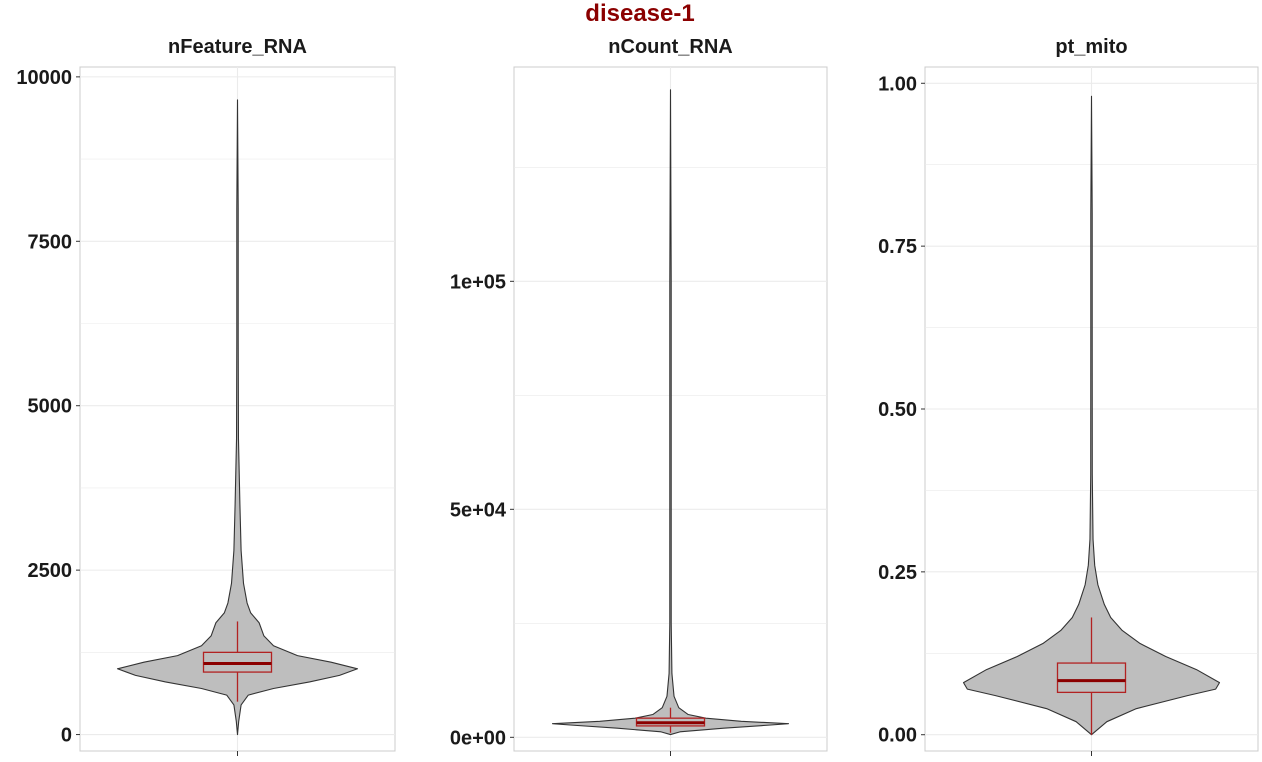  I want to click on y-tick-label: 1e+05, so click(478, 282).